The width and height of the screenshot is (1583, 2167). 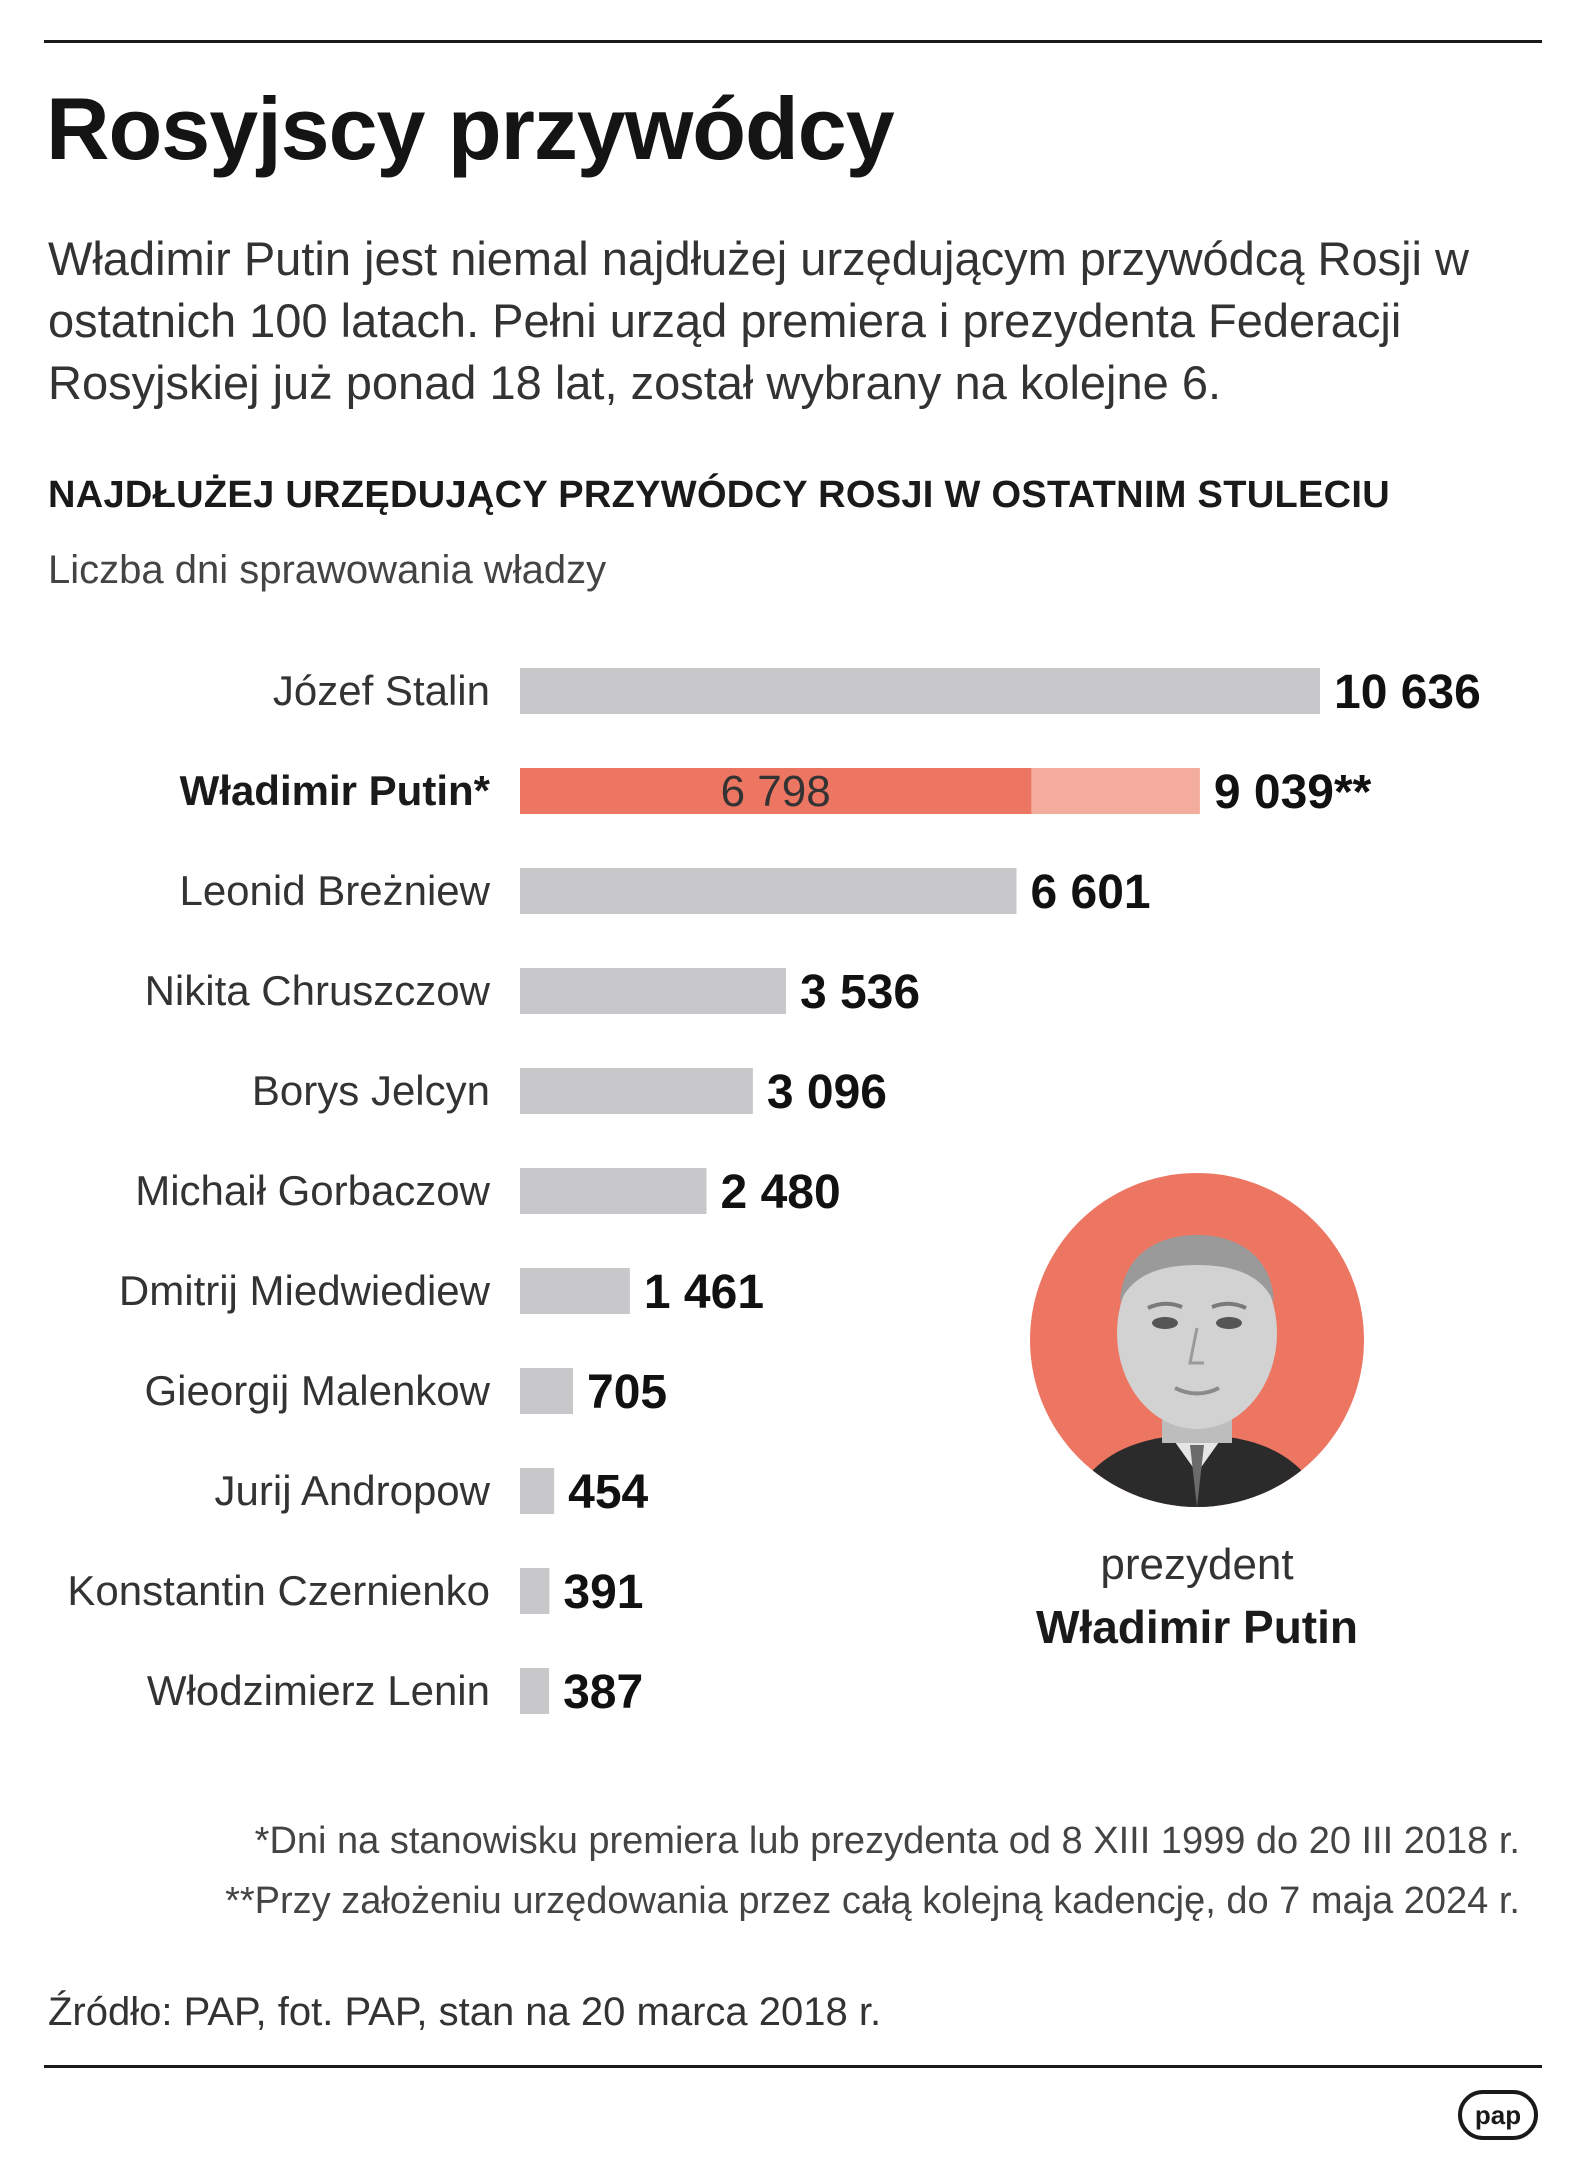 What do you see at coordinates (1293, 792) in the screenshot?
I see `value-label: 9 039**` at bounding box center [1293, 792].